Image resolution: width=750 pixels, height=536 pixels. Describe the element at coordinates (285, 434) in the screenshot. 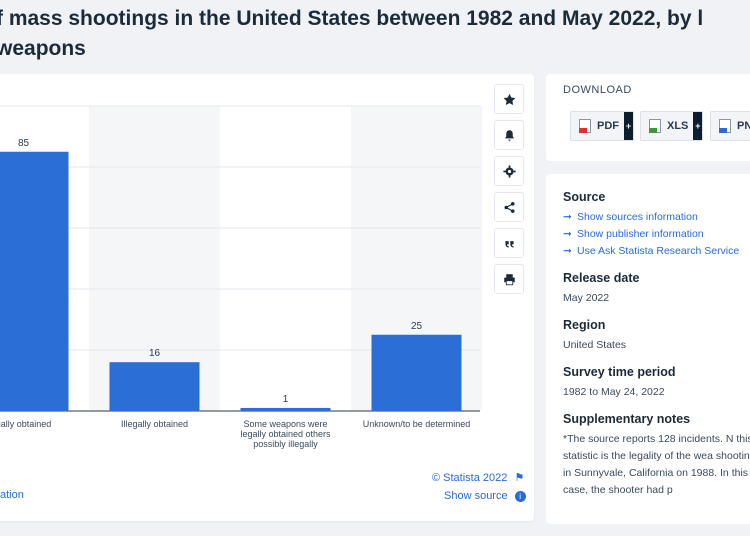

I see `category-label-2: legally obtained others` at that location.